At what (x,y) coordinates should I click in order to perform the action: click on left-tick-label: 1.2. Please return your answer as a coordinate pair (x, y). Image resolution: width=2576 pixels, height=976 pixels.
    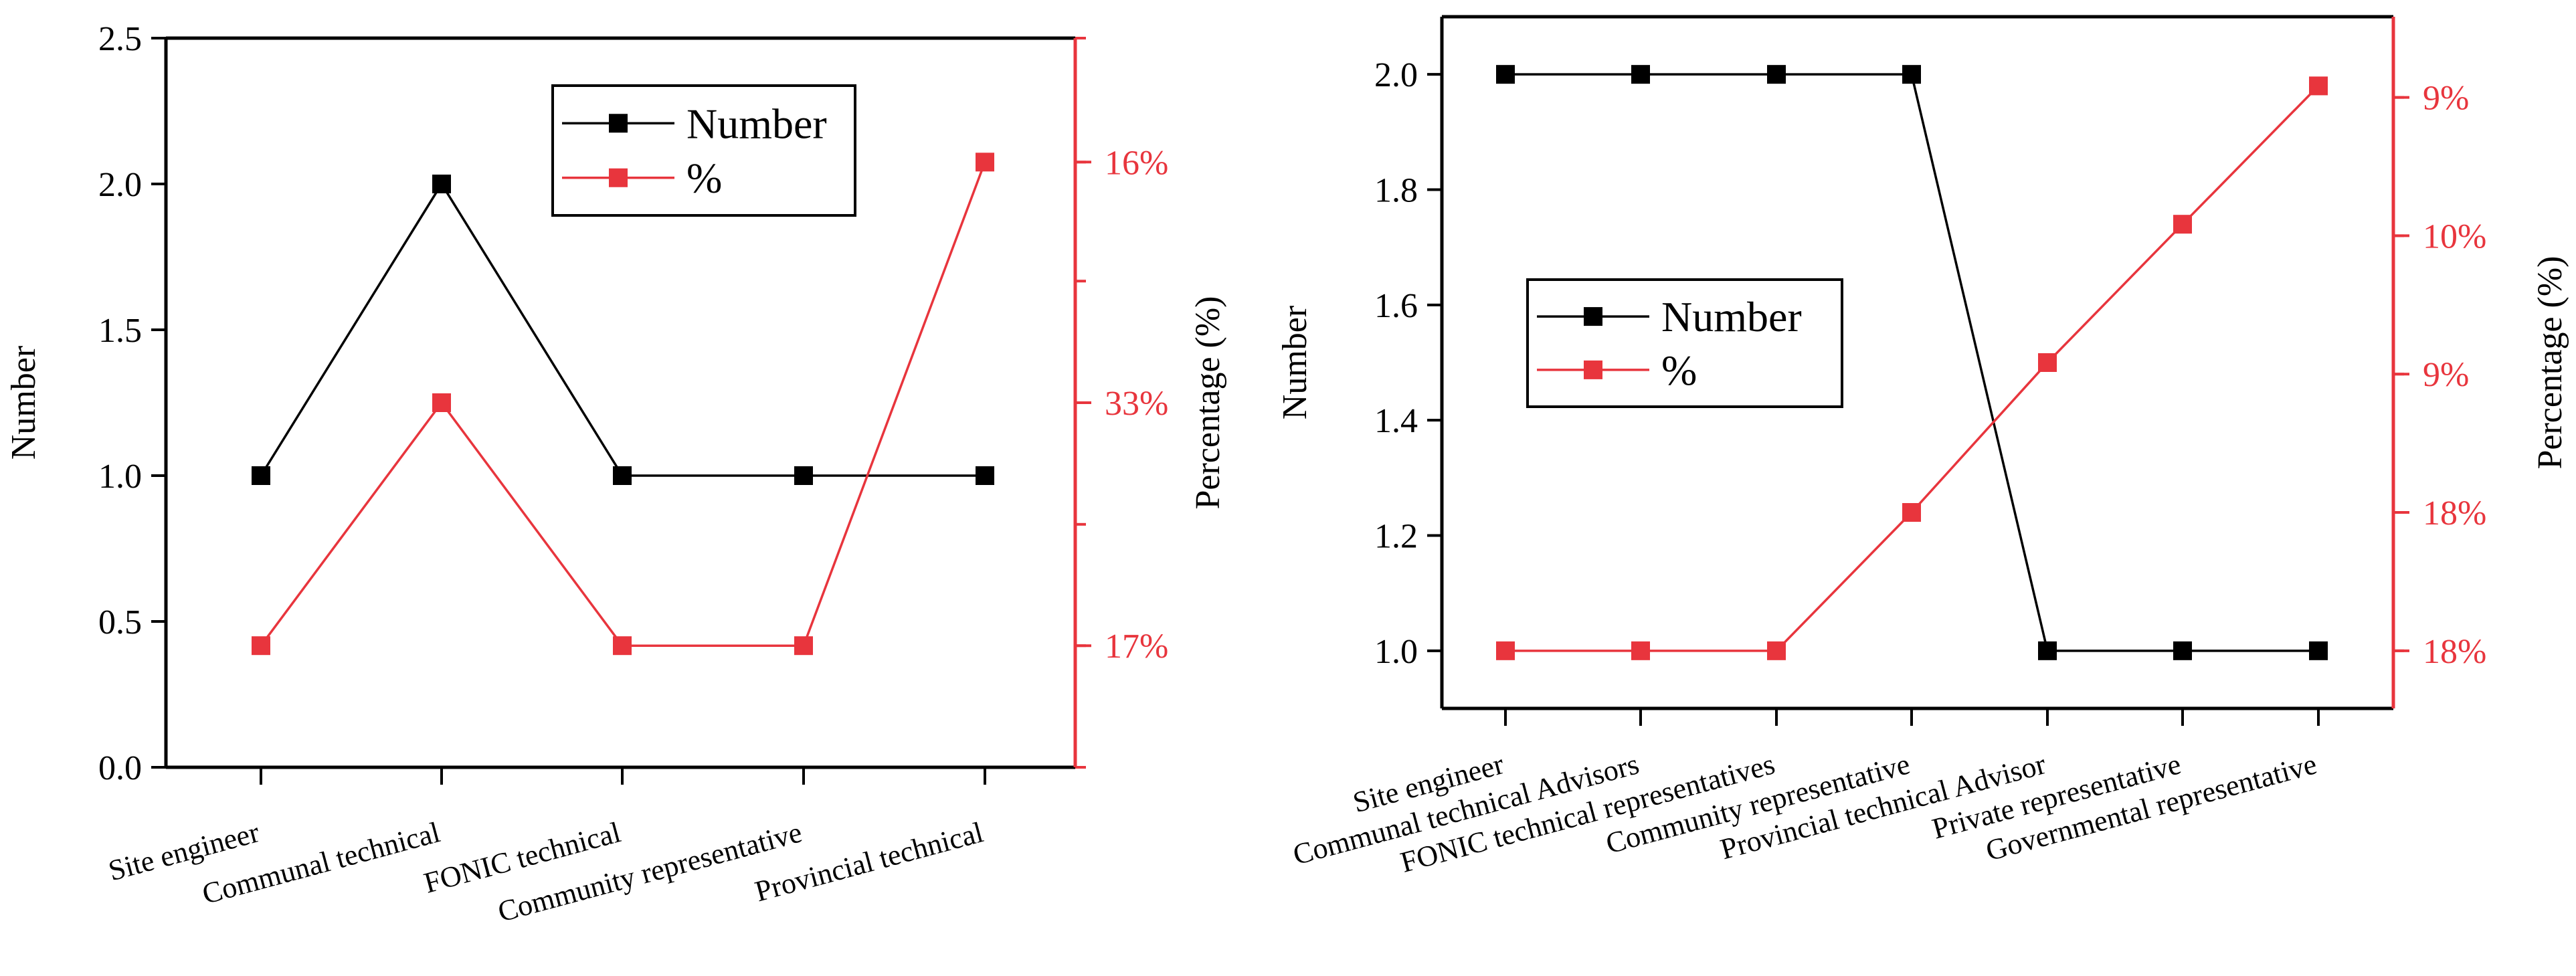
    Looking at the image, I should click on (1396, 537).